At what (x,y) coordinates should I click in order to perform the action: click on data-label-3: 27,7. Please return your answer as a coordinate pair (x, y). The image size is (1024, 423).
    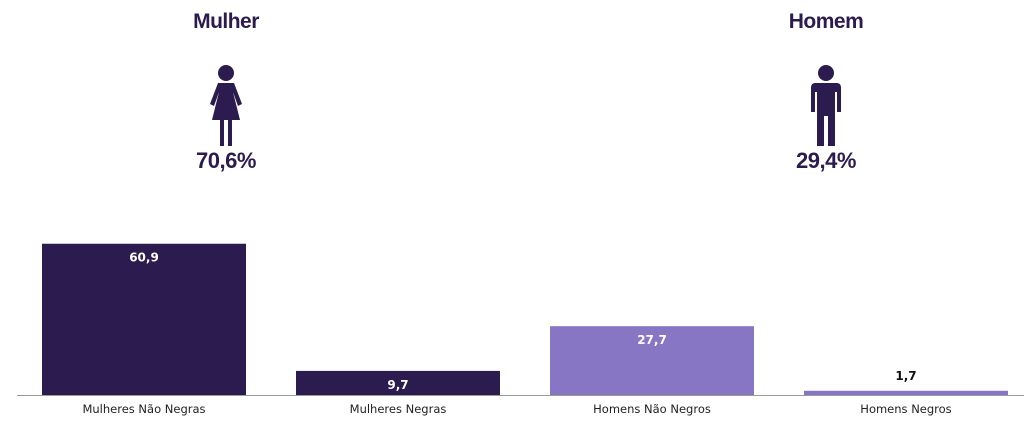
    Looking at the image, I should click on (652, 340).